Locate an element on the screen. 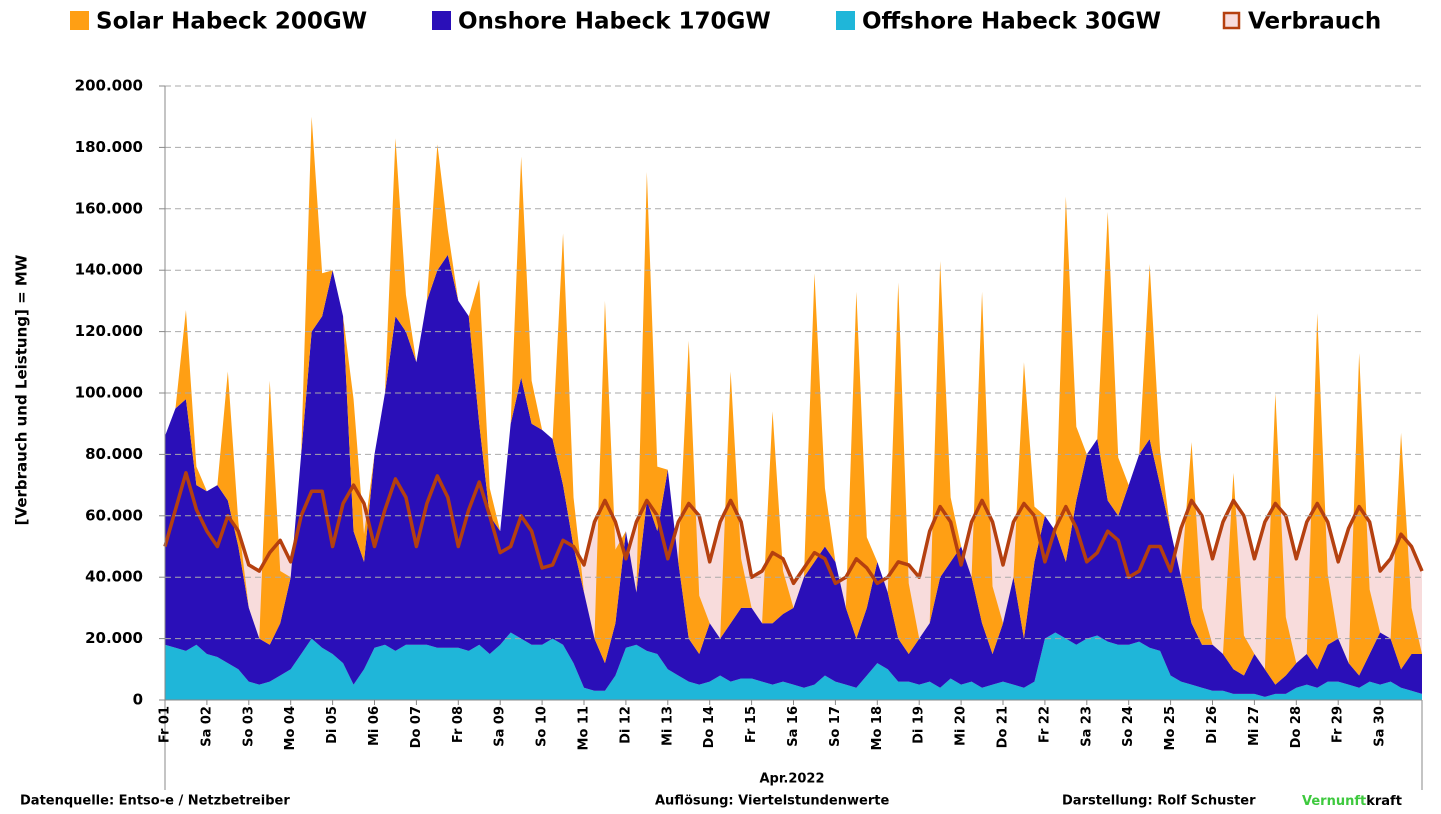 The height and width of the screenshot is (814, 1441). x-tick-label: Mo 25 is located at coordinates (1170, 728).